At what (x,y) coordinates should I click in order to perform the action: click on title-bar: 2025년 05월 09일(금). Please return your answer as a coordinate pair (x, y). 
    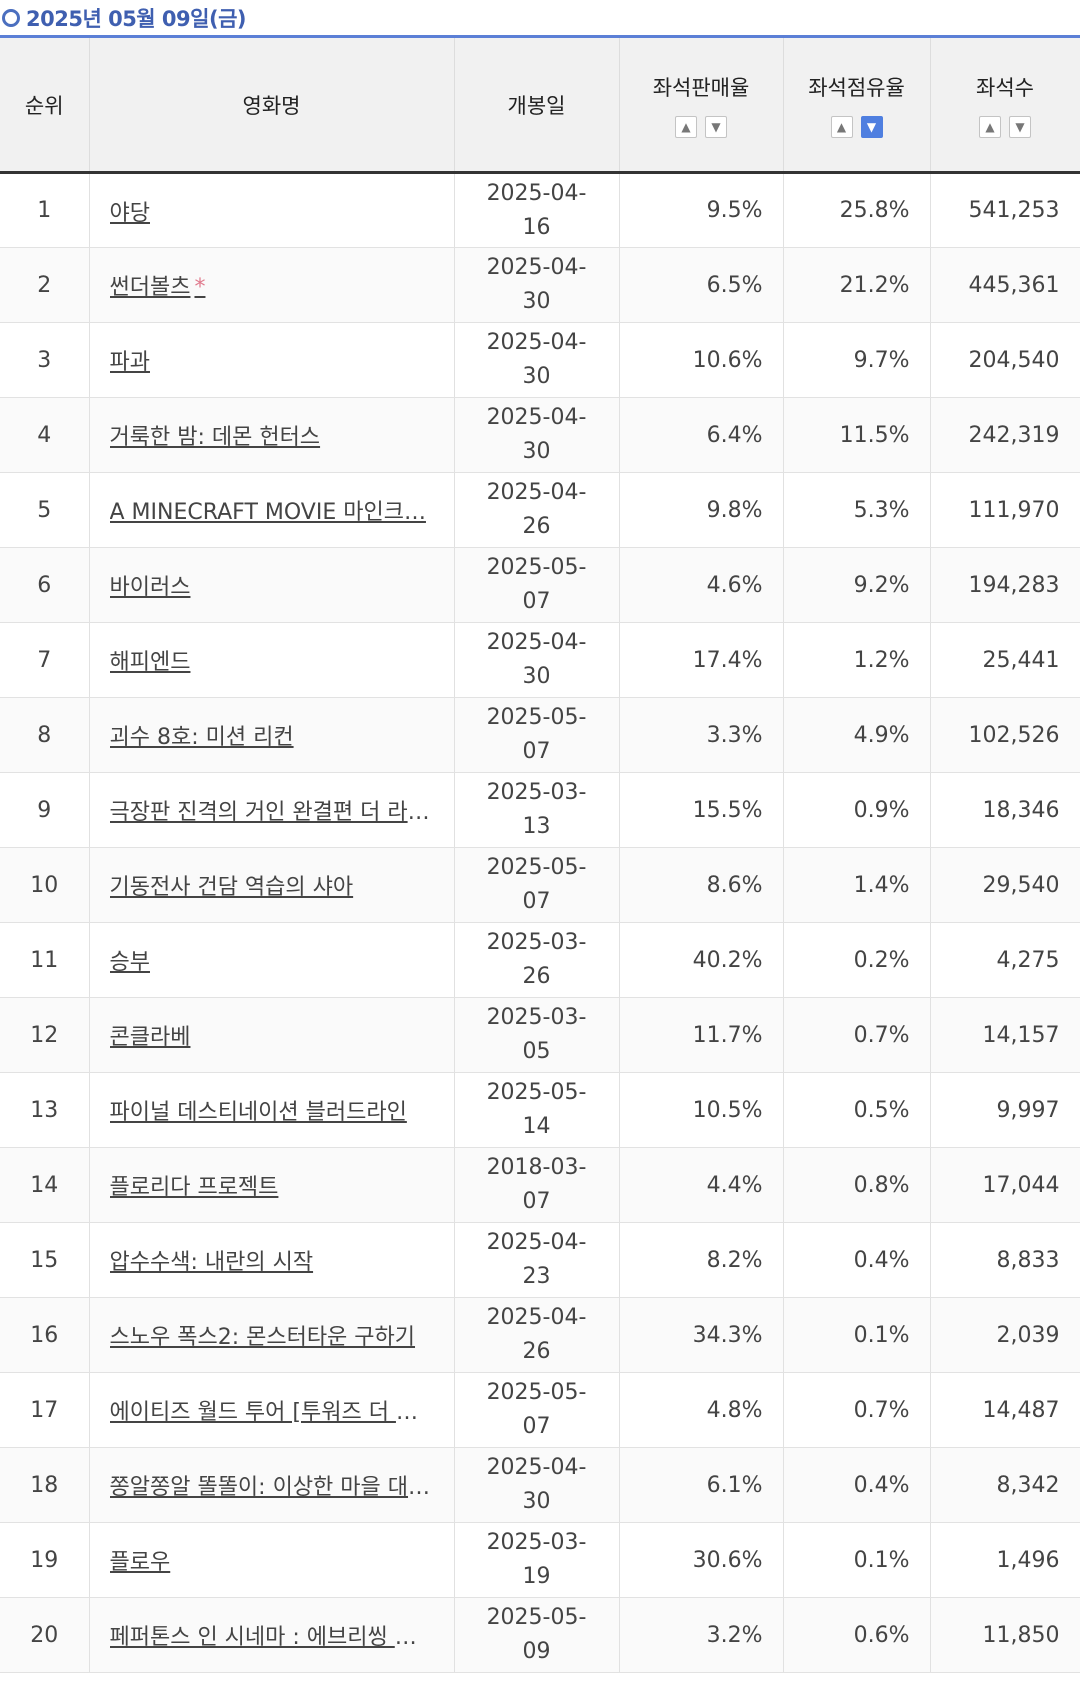
    Looking at the image, I should click on (540, 19).